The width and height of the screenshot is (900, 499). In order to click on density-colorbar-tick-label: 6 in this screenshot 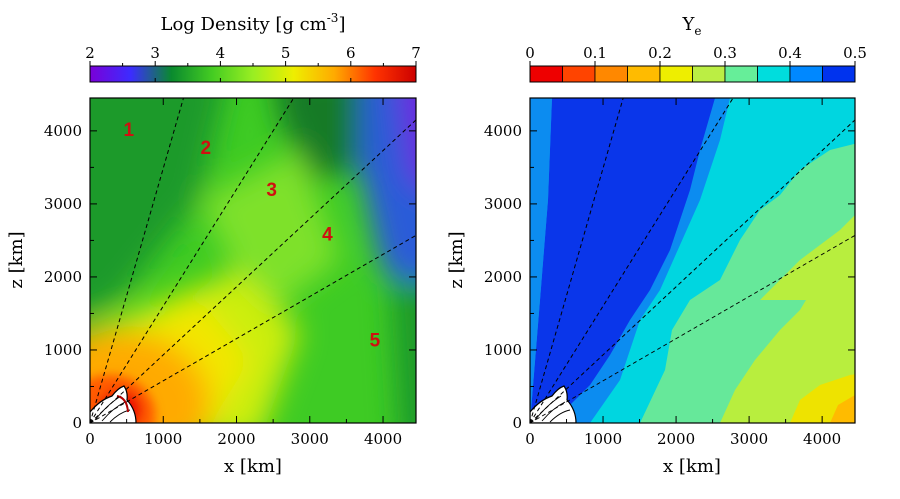, I will do `click(351, 53)`.